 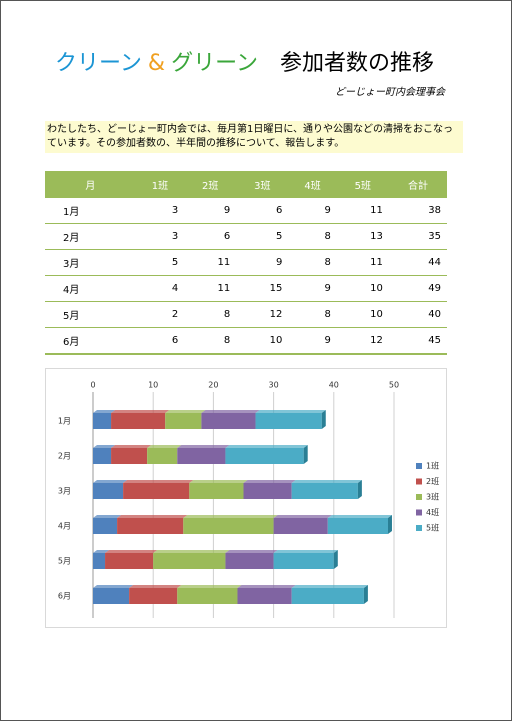 I want to click on table-cell: 12, so click(x=362, y=341).